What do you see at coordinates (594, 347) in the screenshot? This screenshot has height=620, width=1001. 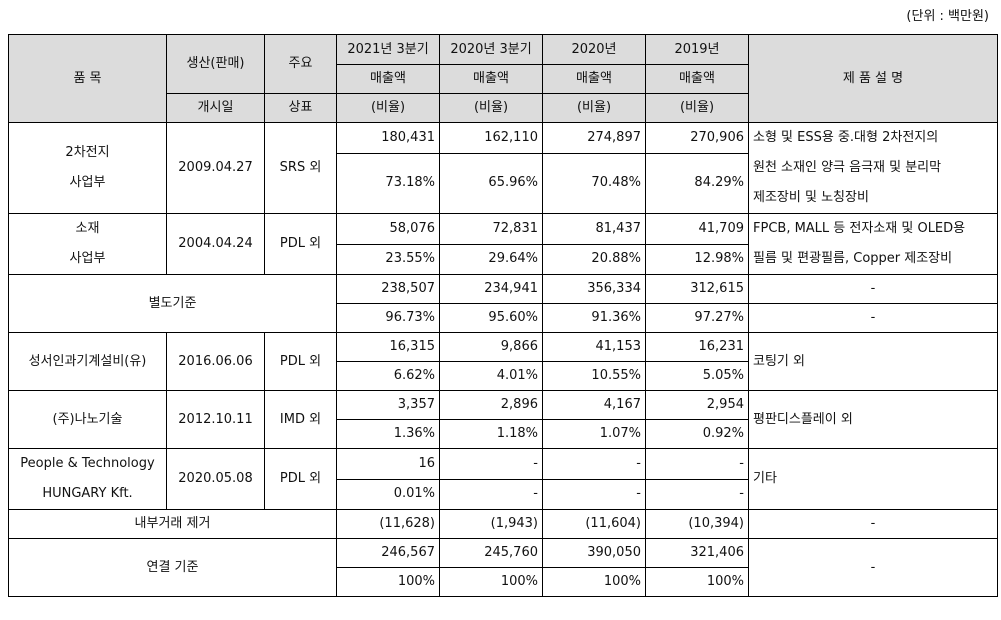 I see `sales-value: 41,153` at bounding box center [594, 347].